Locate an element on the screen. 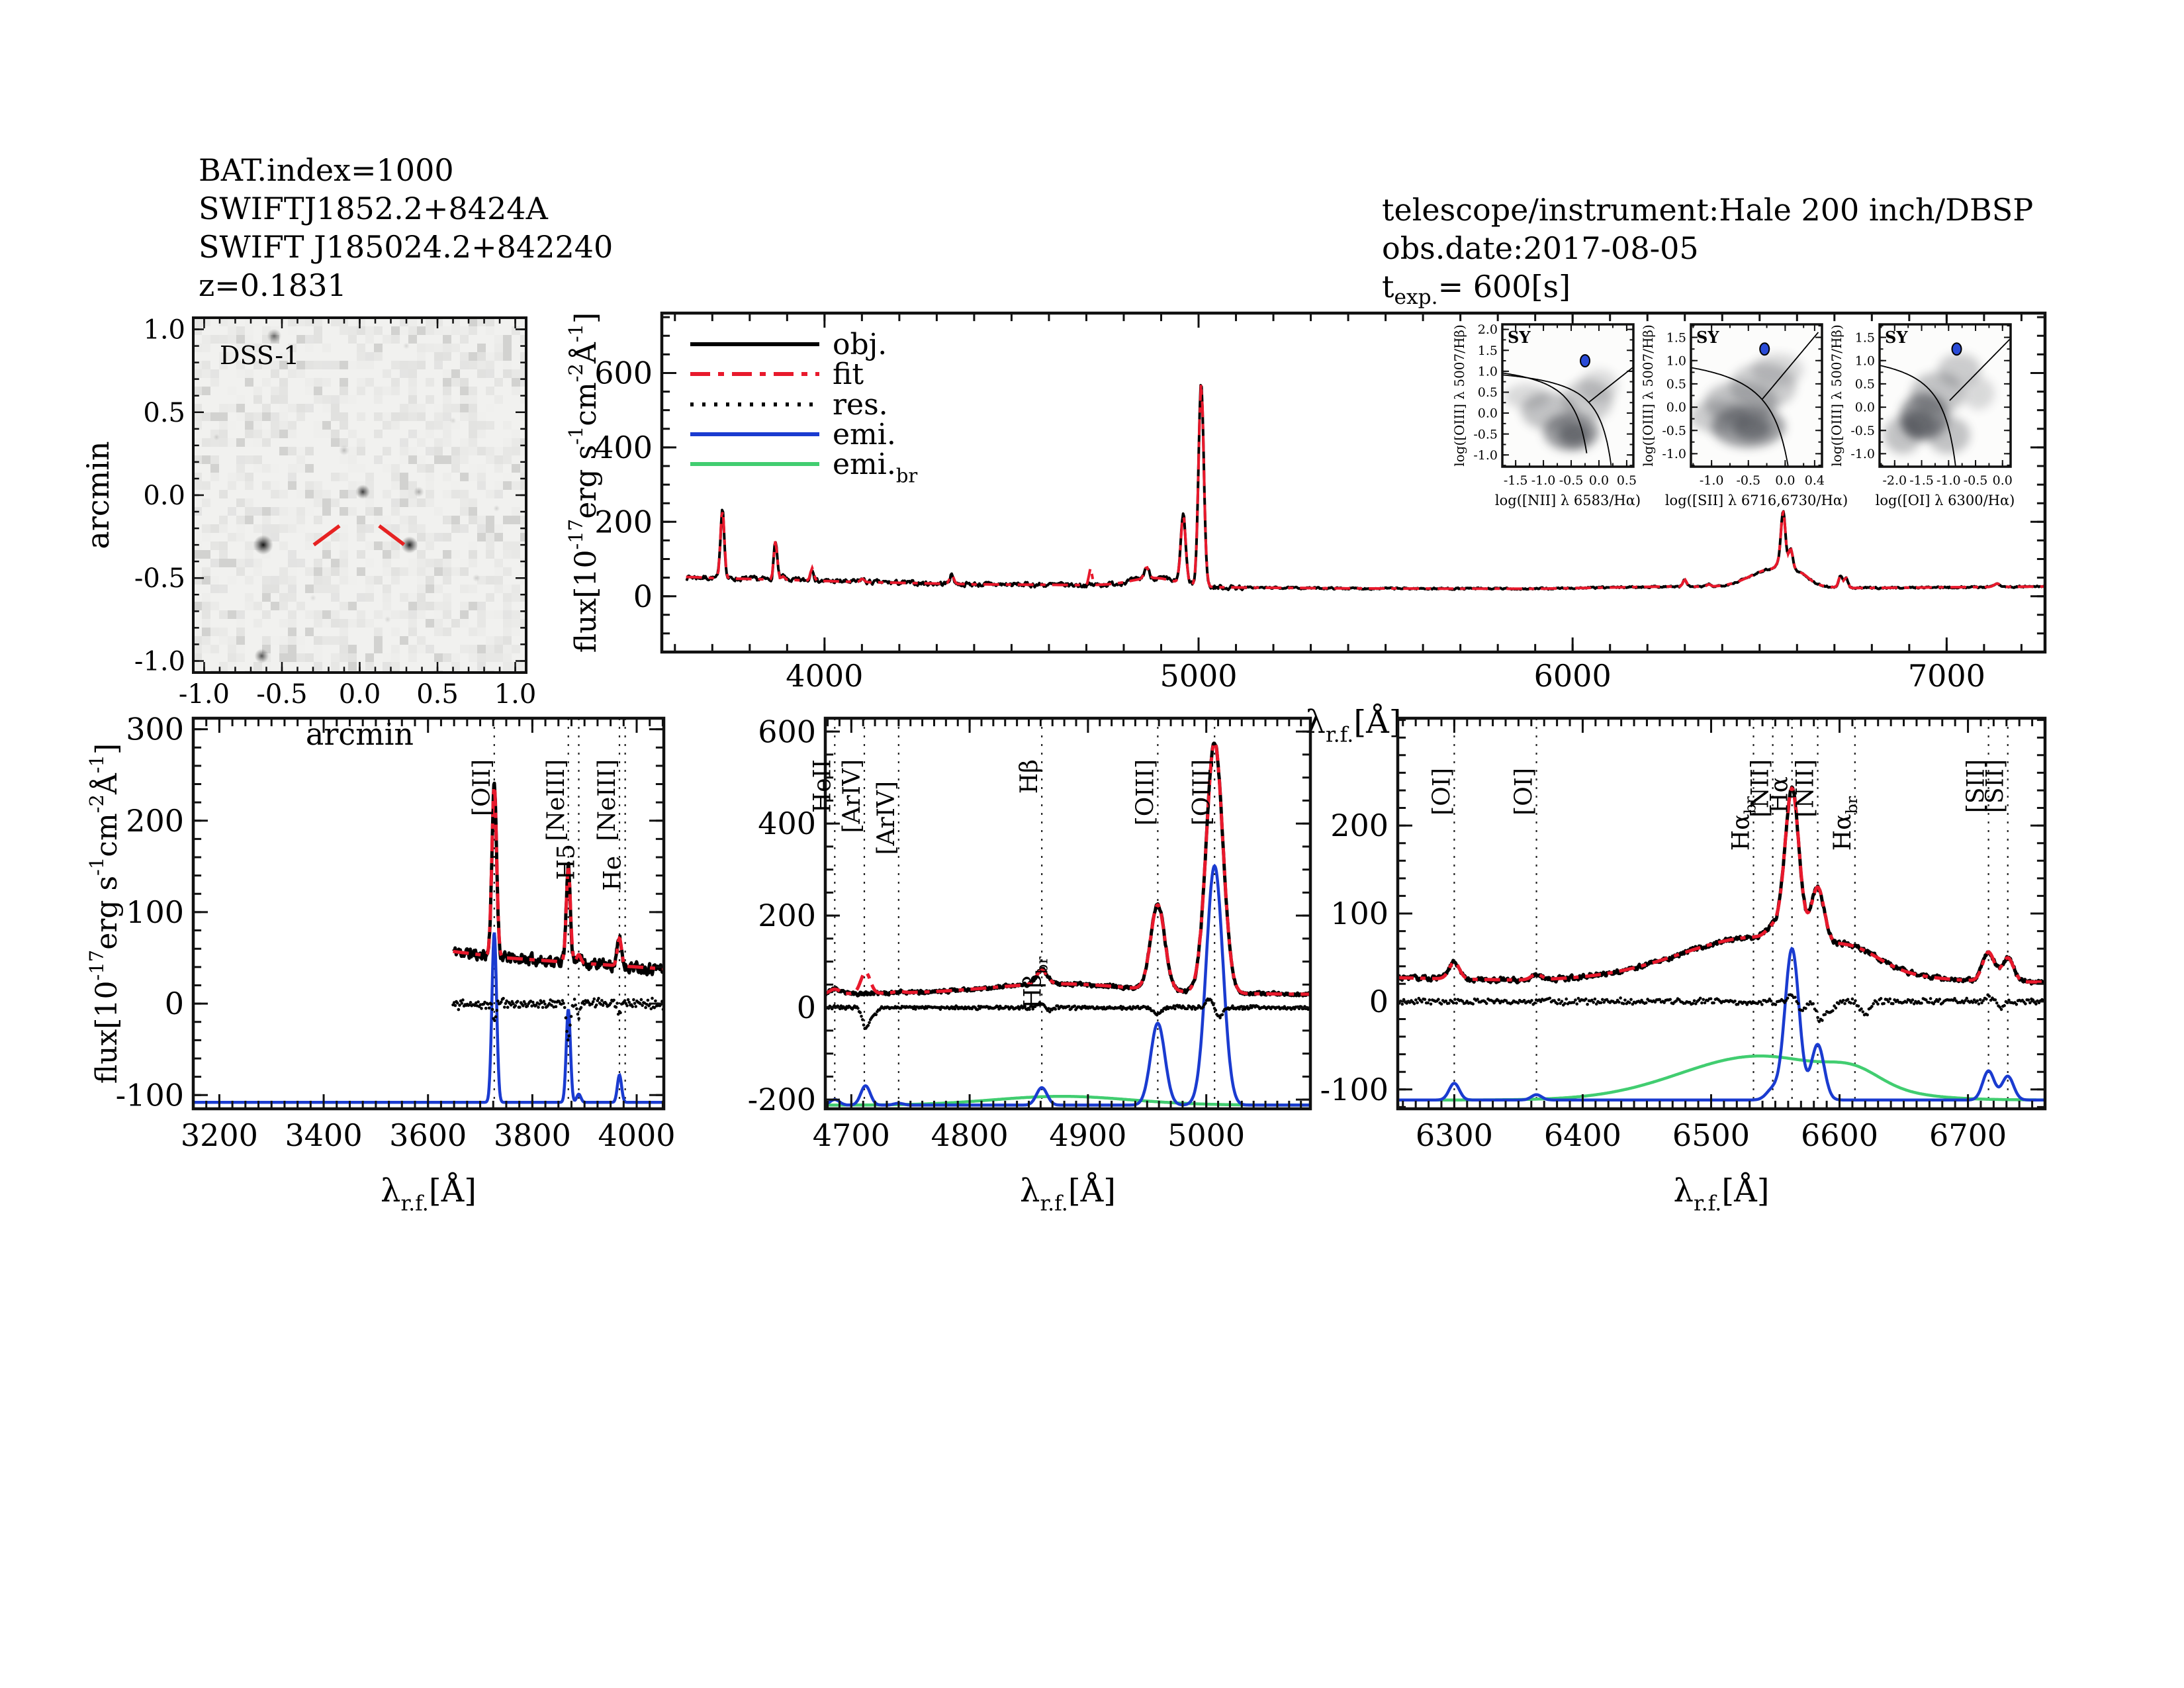  legend-label: emi. is located at coordinates (864, 434).